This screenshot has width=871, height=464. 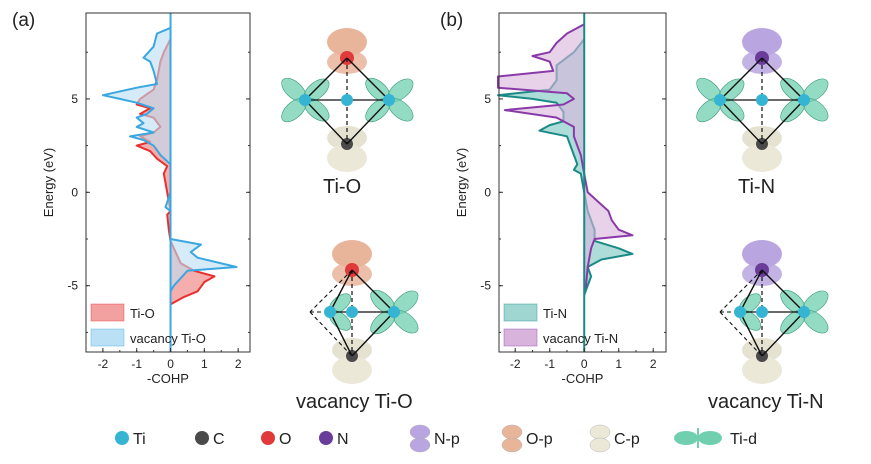 What do you see at coordinates (420, 432) in the screenshot?
I see `n-p-orbital-icon` at bounding box center [420, 432].